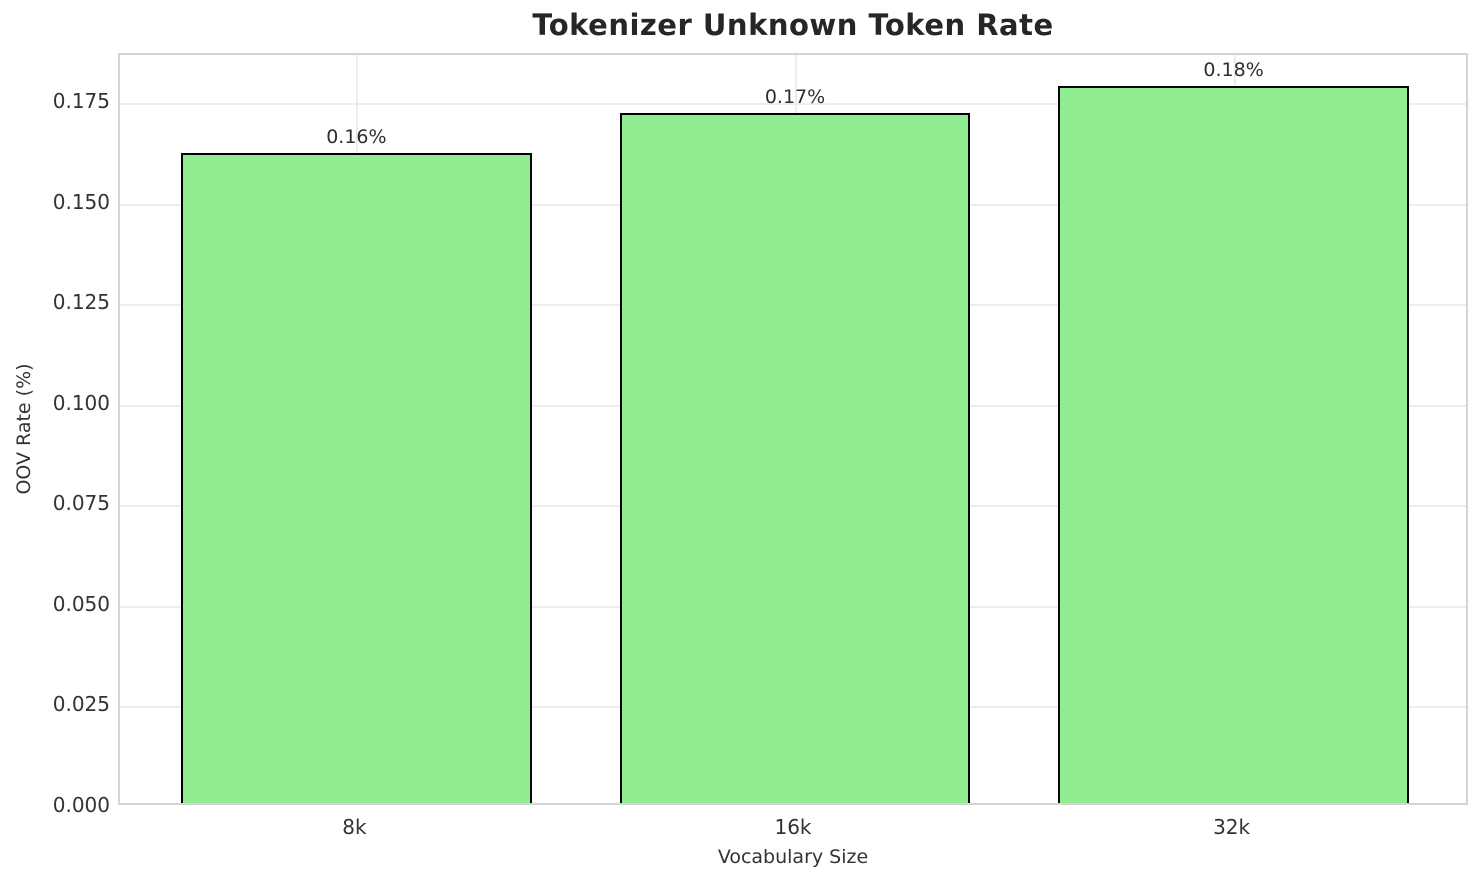  I want to click on bar-value-label: 0.17%, so click(795, 97).